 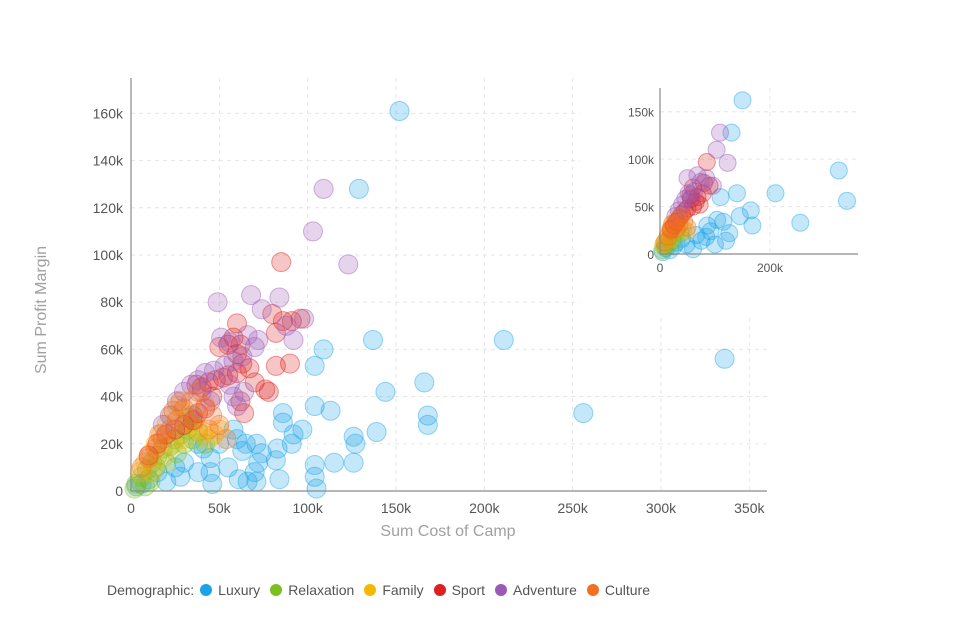 I want to click on inset-point-culture, so click(x=680, y=216).